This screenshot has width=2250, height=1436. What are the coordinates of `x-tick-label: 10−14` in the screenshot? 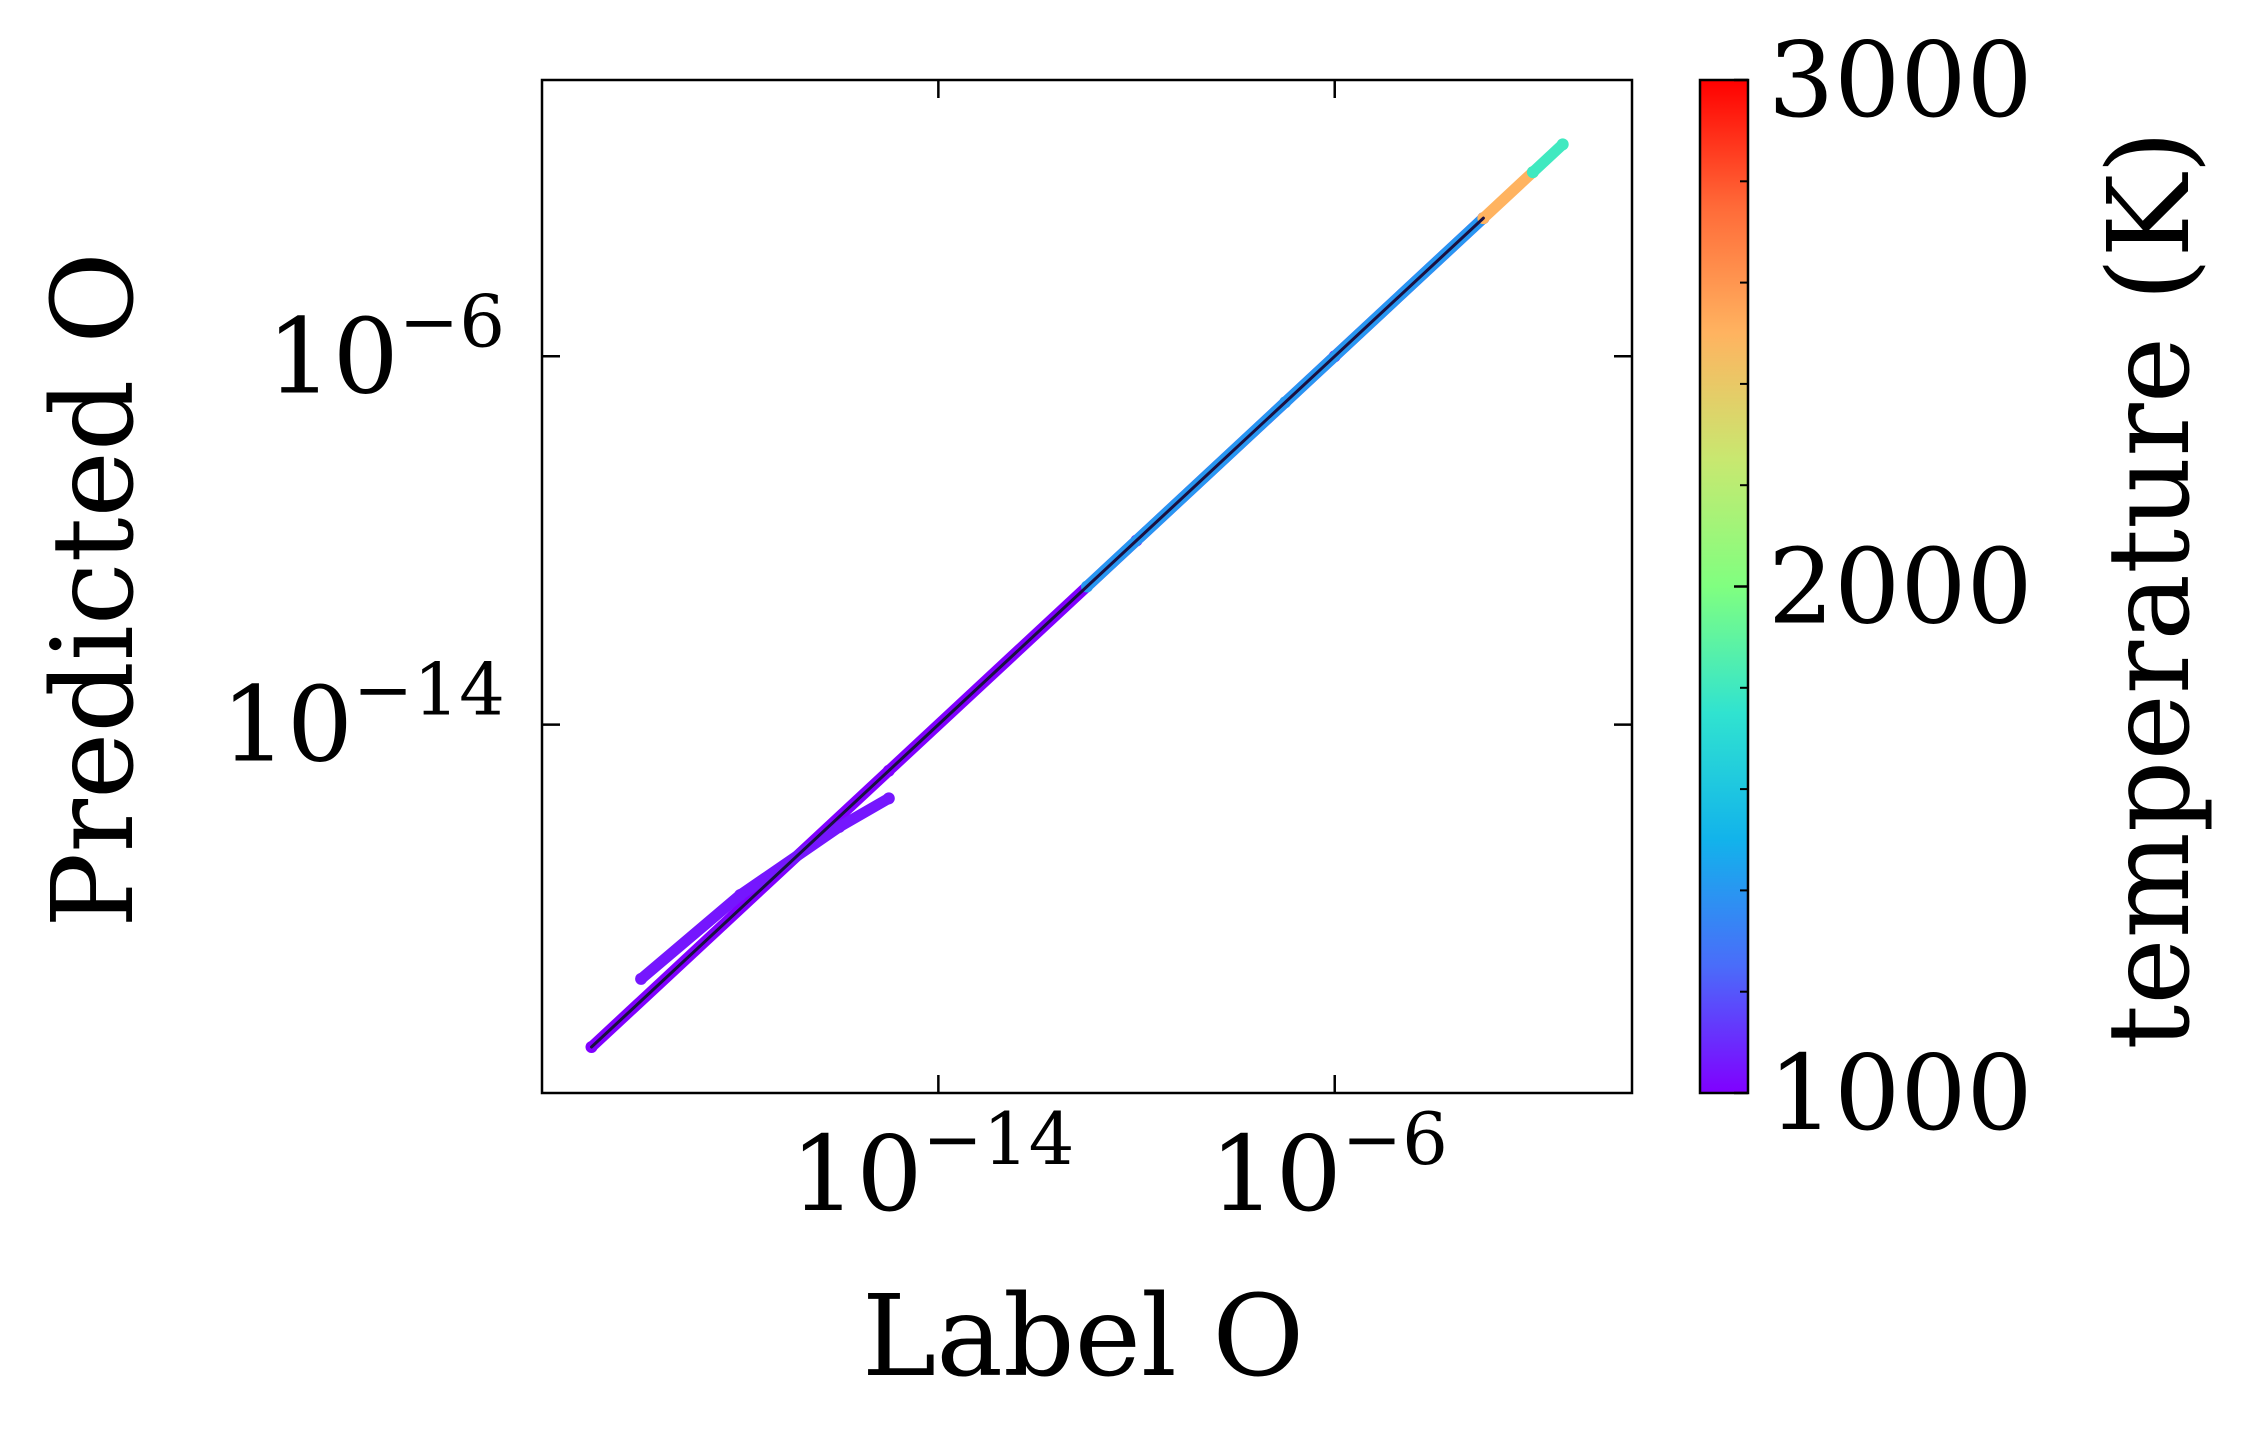 It's located at (932, 1166).